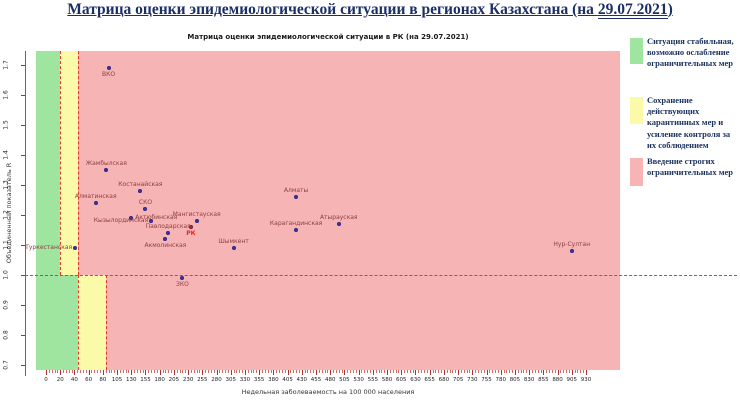 Image resolution: width=740 pixels, height=405 pixels. Describe the element at coordinates (57, 322) in the screenshot. I see `zone-green-lower` at that location.